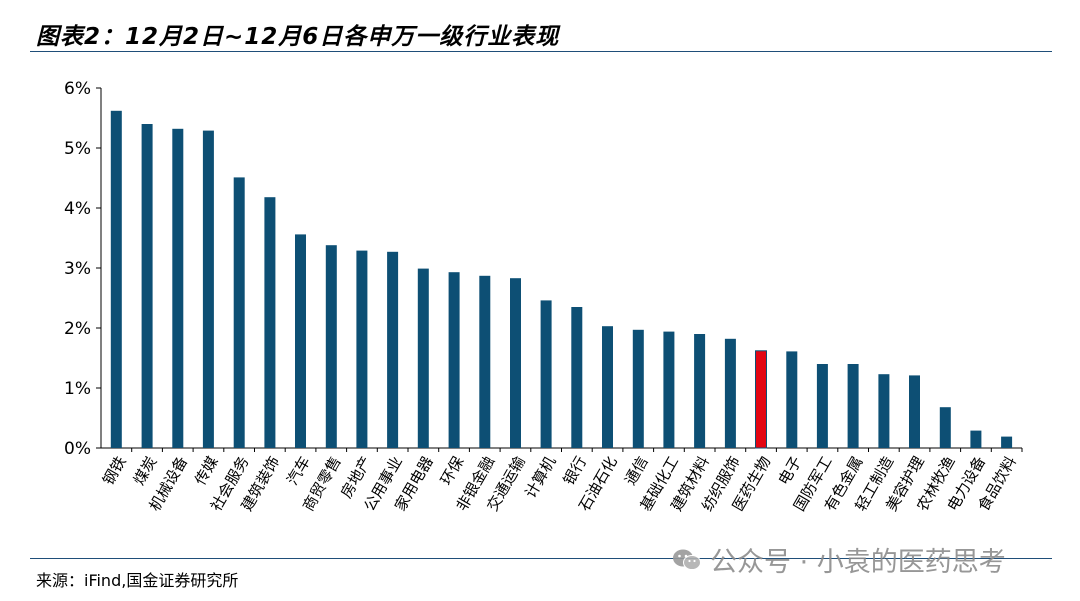  I want to click on bar-有色金属, so click(853, 406).